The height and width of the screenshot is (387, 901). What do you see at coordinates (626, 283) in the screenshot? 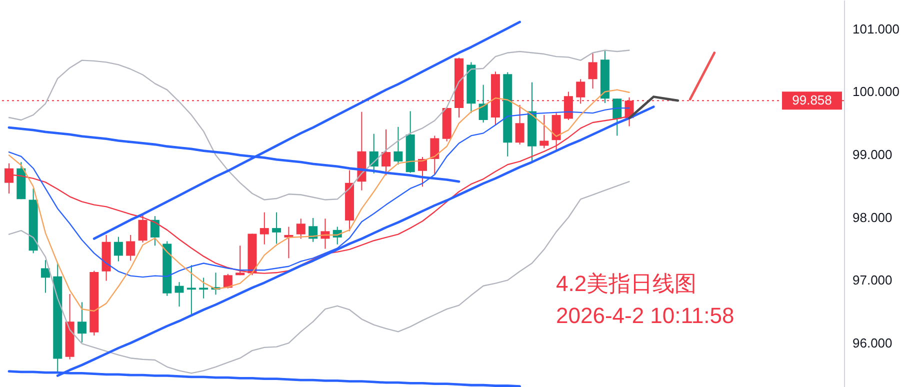
I see `annotation: 4.2美指日线图` at bounding box center [626, 283].